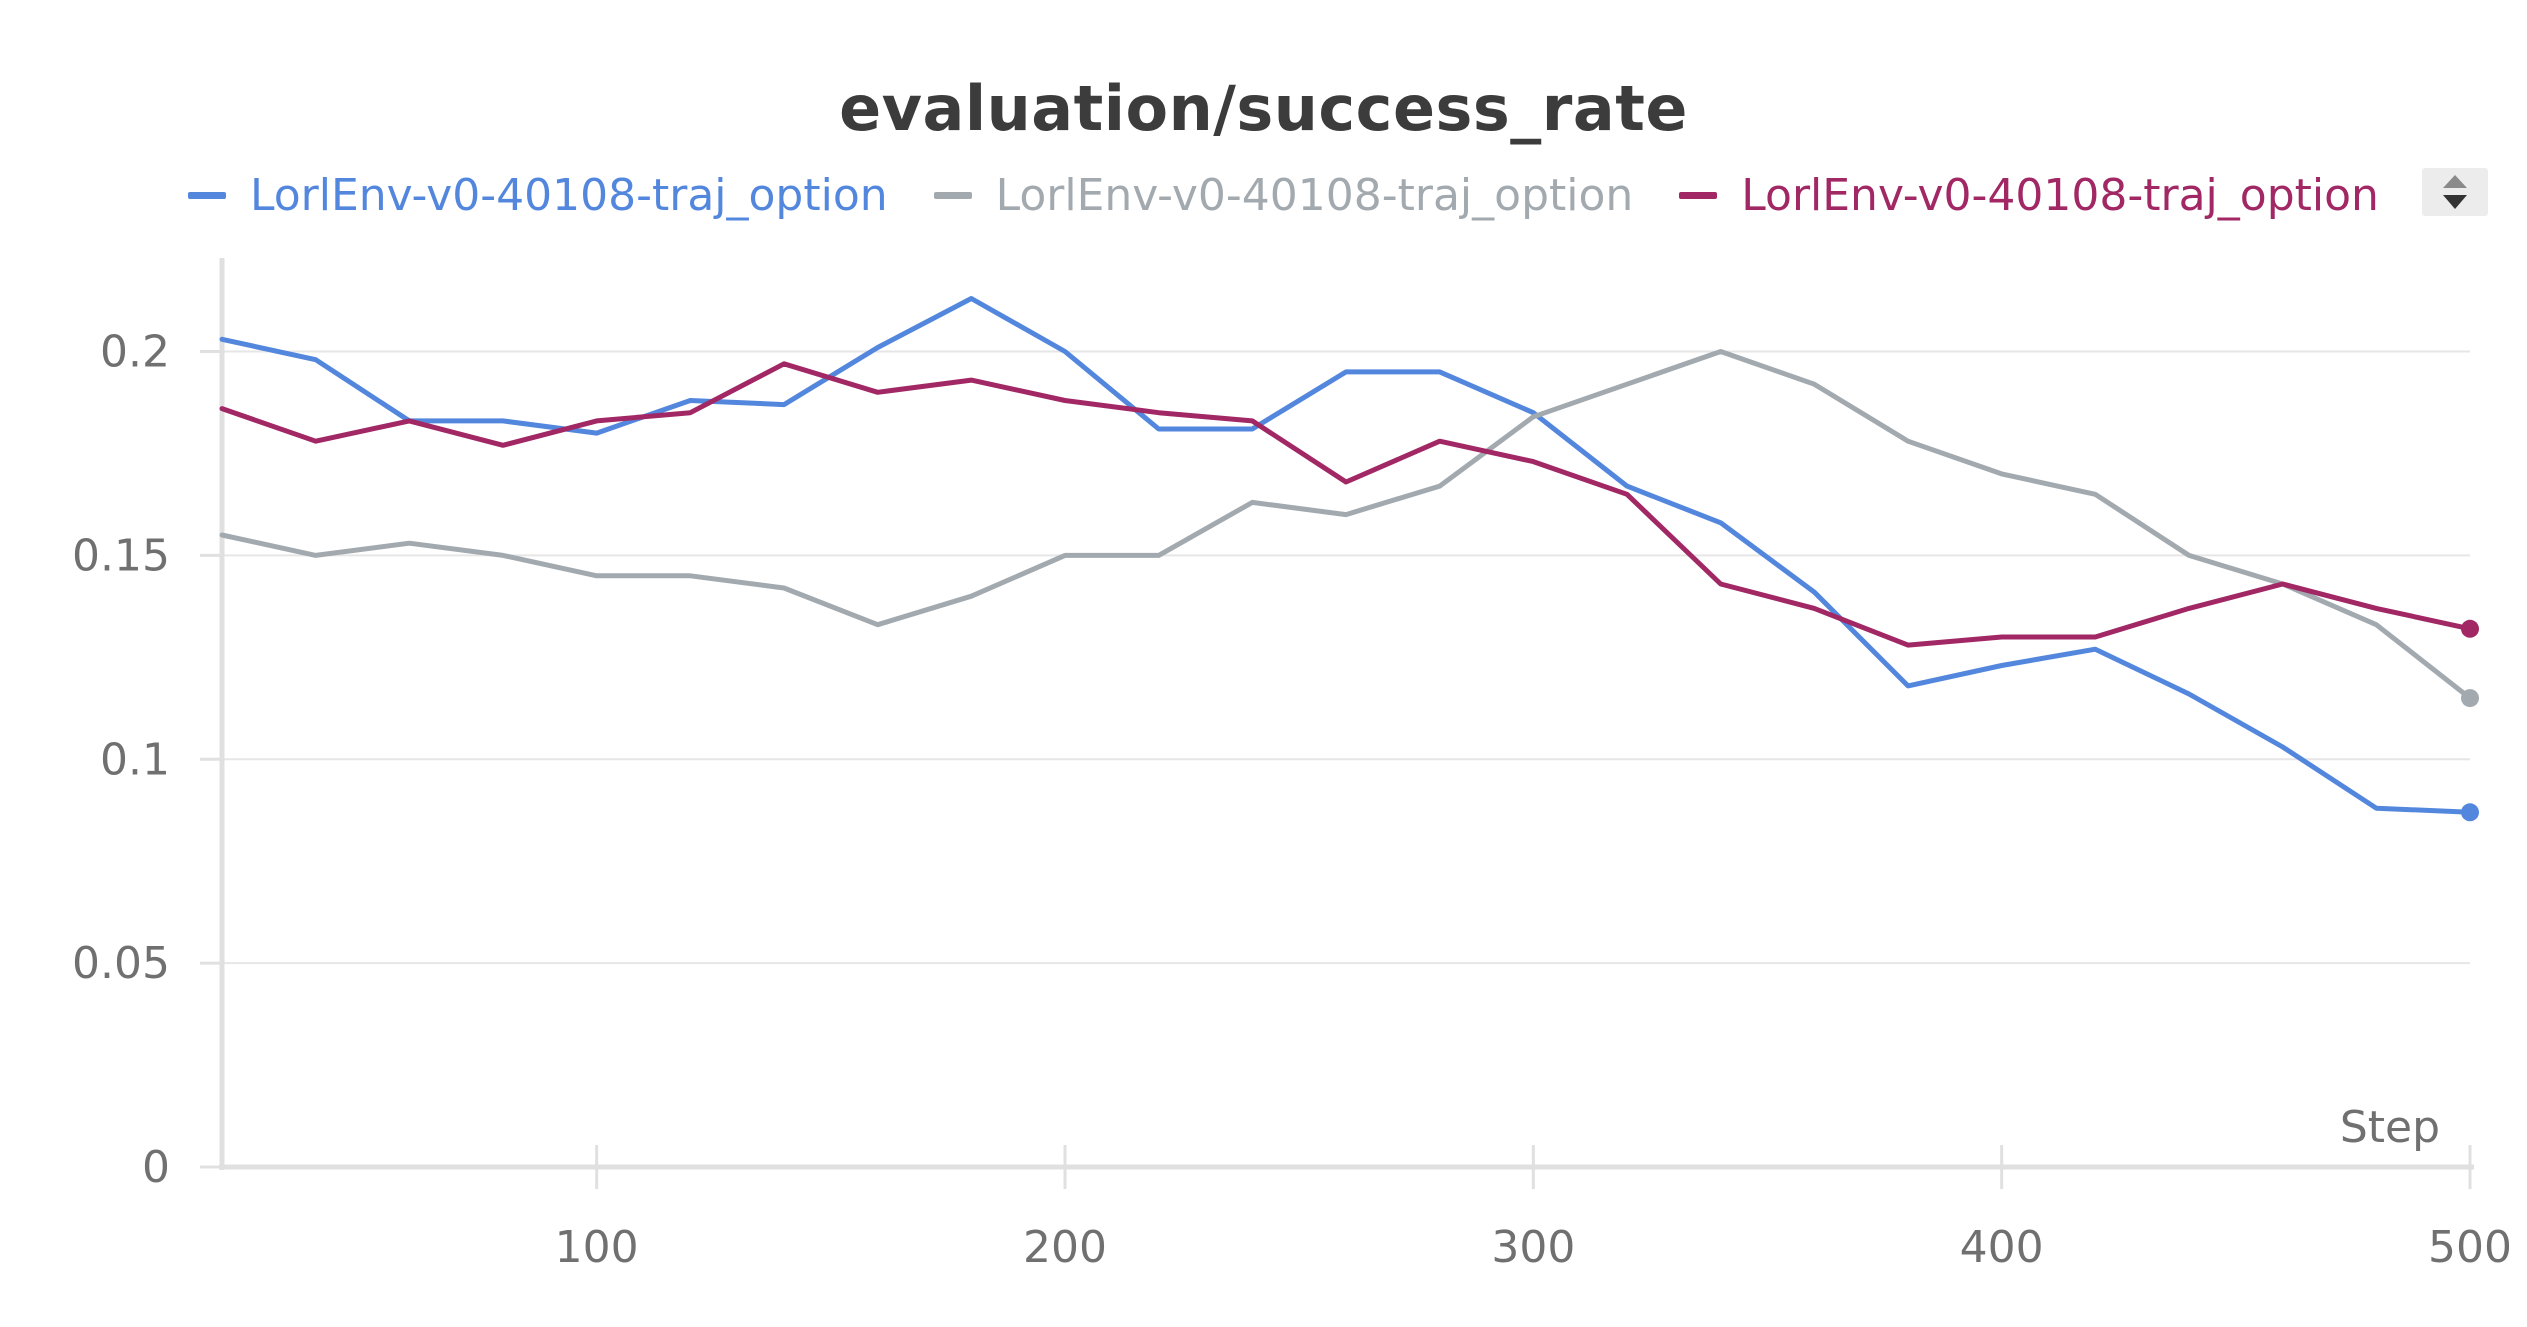  I want to click on legend-item-series-3: LorlEnv-v0-40108-traj_option, so click(2029, 195).